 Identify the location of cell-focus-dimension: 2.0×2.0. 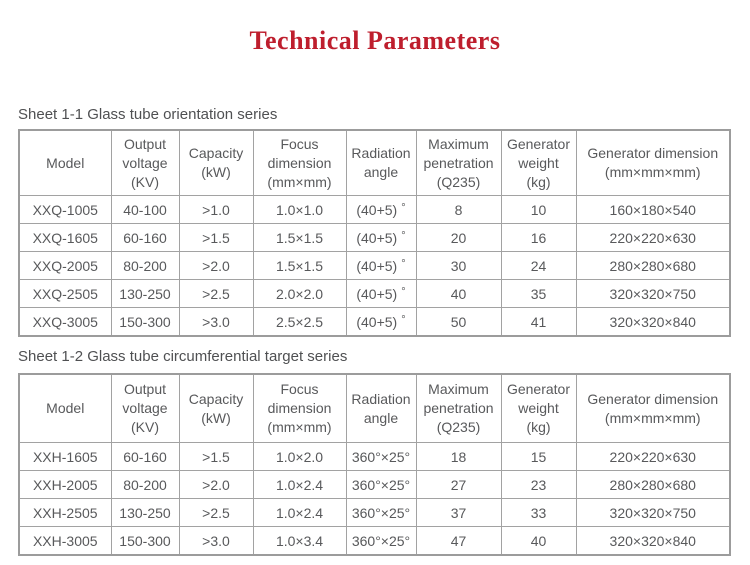
(299, 293).